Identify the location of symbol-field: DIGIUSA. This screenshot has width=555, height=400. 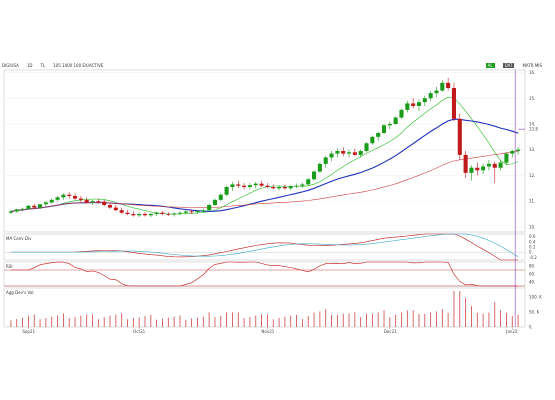
(10, 65).